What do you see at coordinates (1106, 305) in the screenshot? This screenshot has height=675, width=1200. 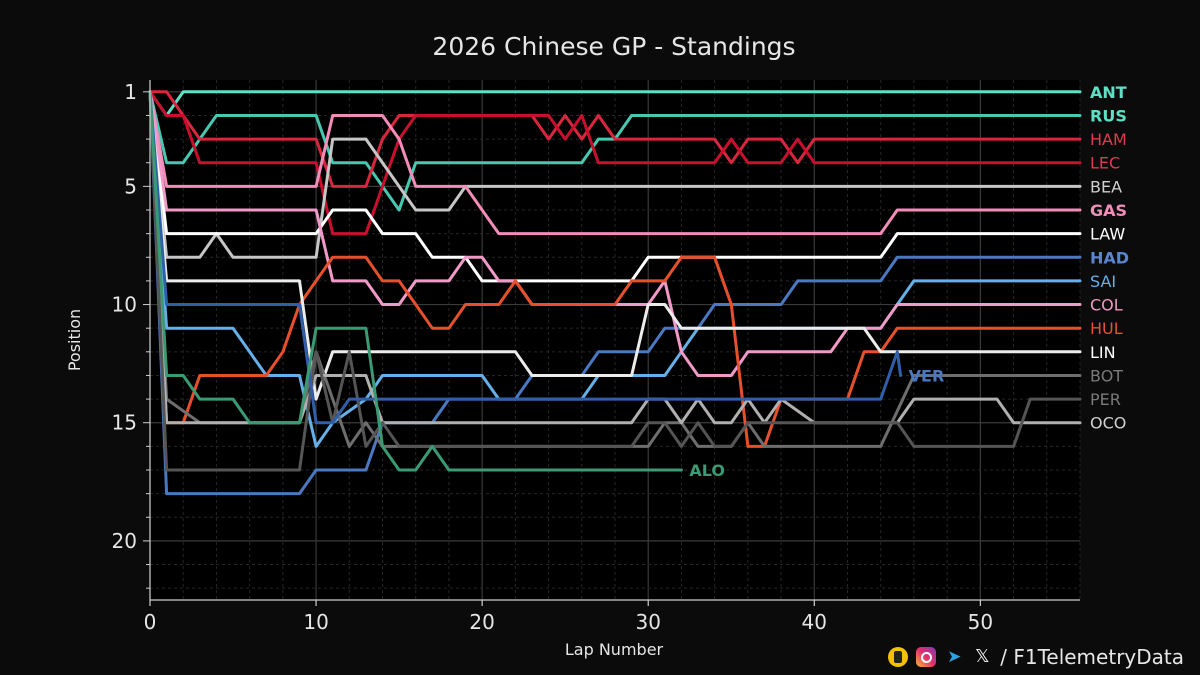 I see `driver-label-col: COL` at bounding box center [1106, 305].